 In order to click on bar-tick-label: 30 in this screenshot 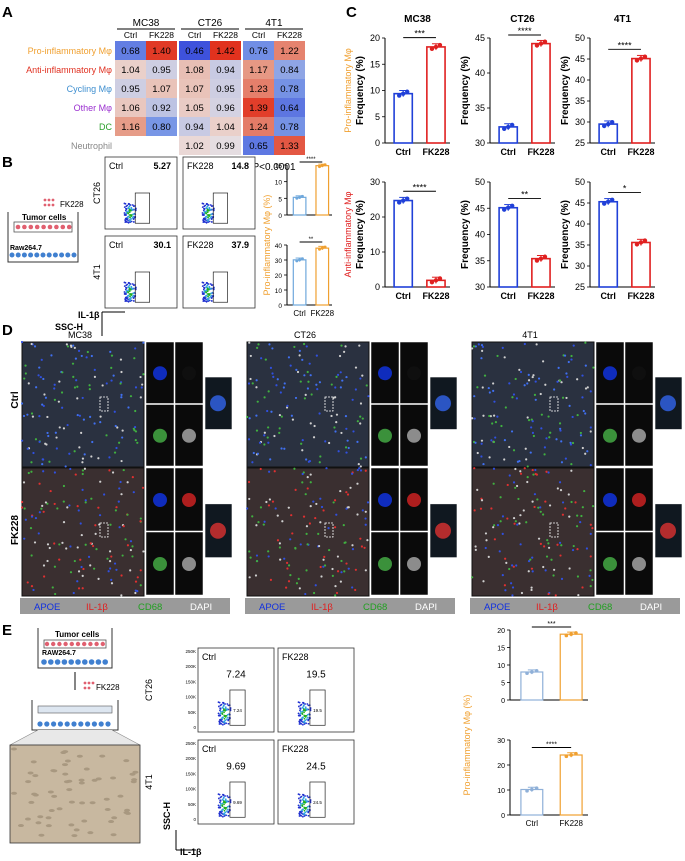, I will do `click(580, 122)`.